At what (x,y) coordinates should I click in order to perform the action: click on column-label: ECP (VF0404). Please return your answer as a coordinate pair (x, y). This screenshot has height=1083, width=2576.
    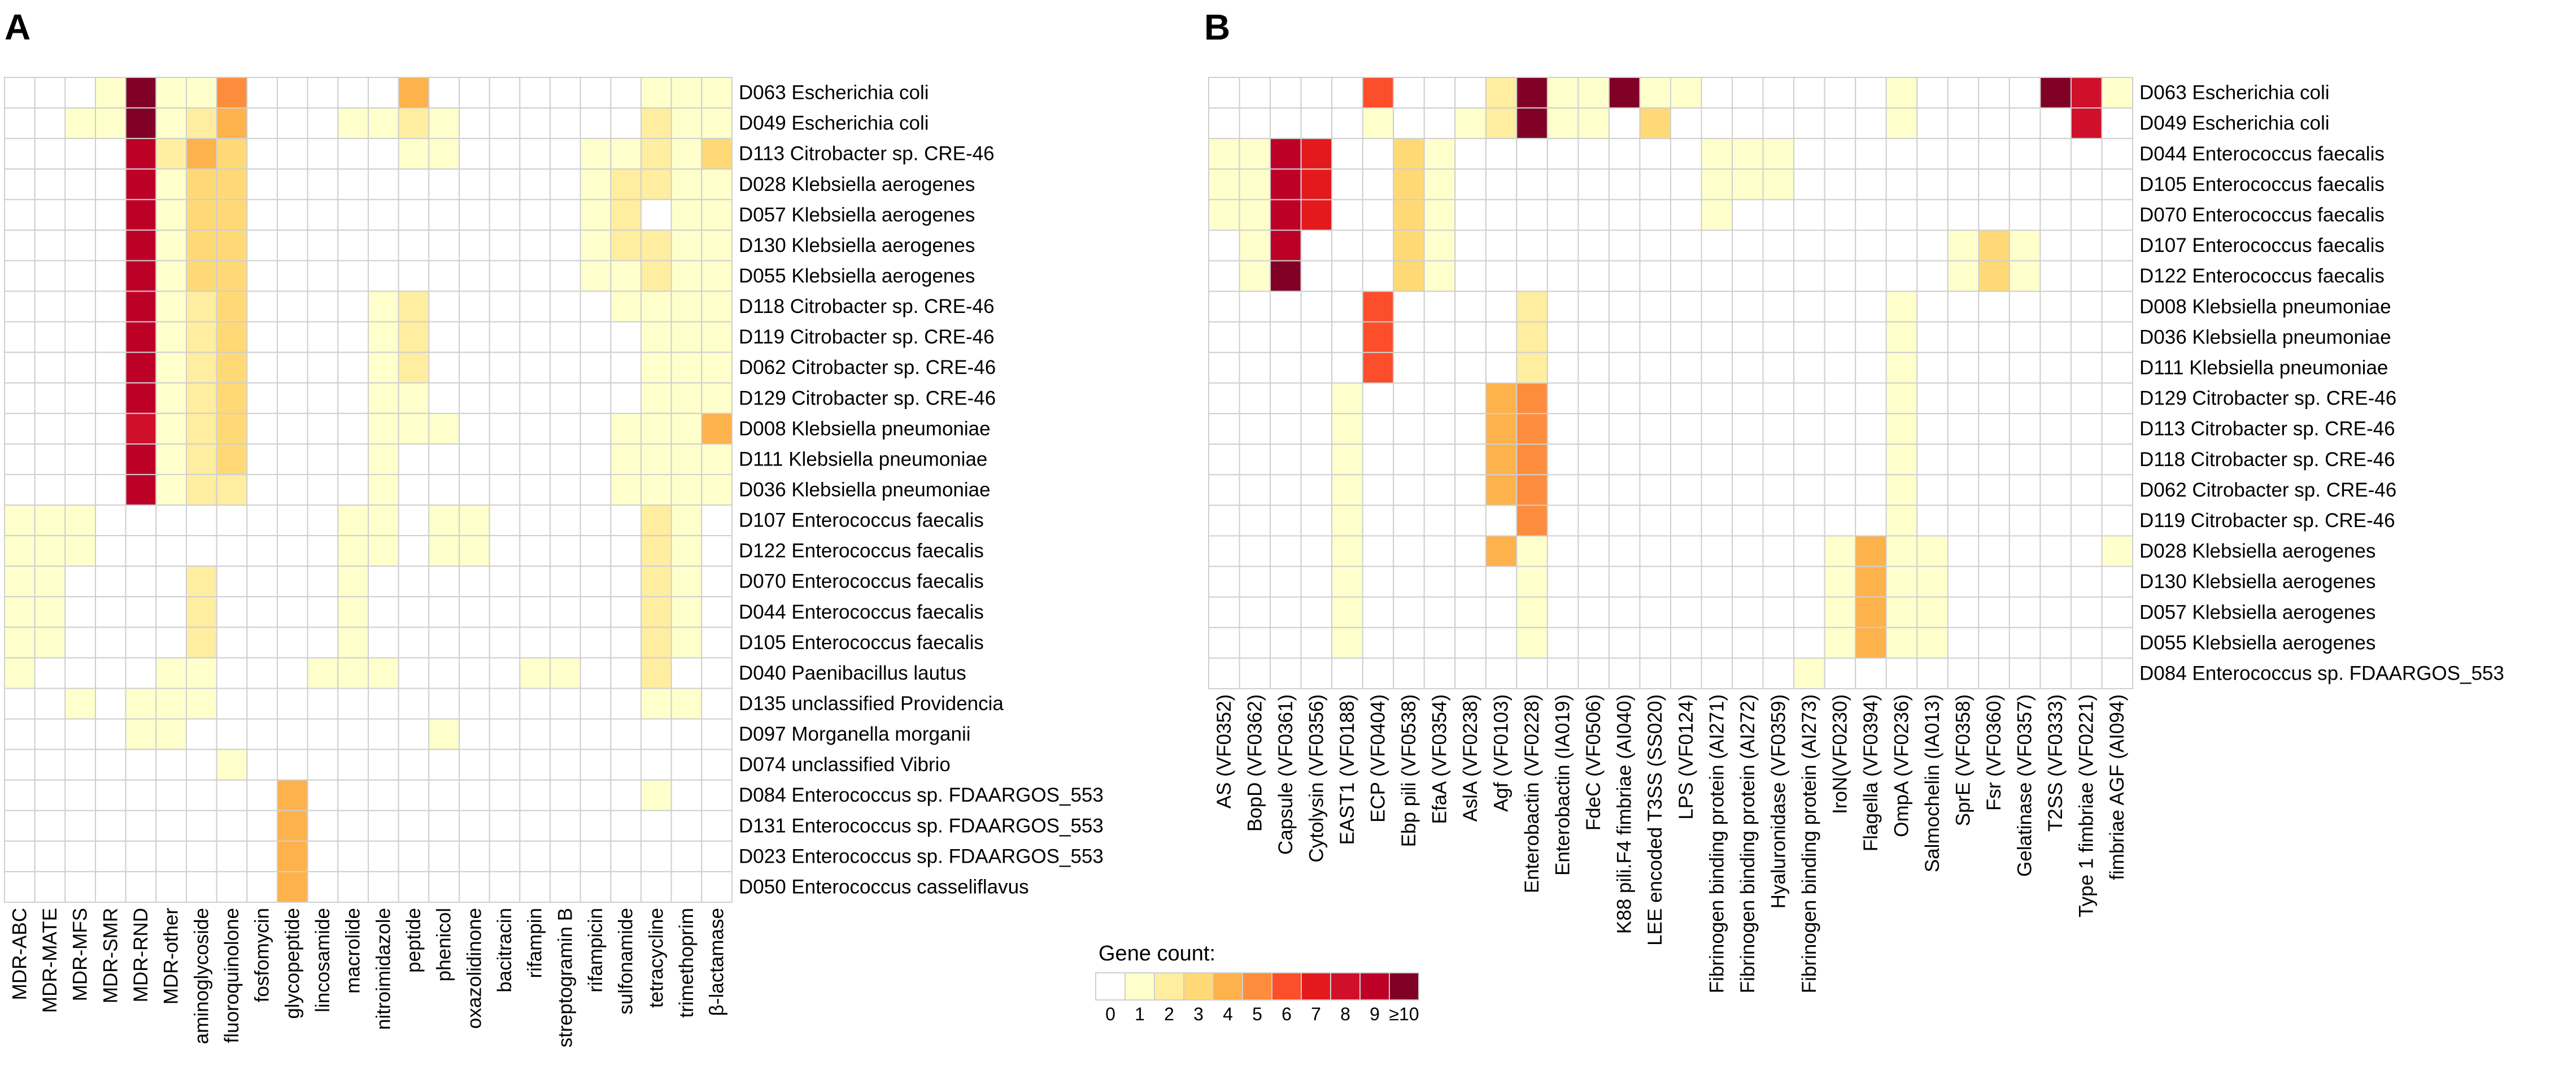
    Looking at the image, I should click on (1378, 758).